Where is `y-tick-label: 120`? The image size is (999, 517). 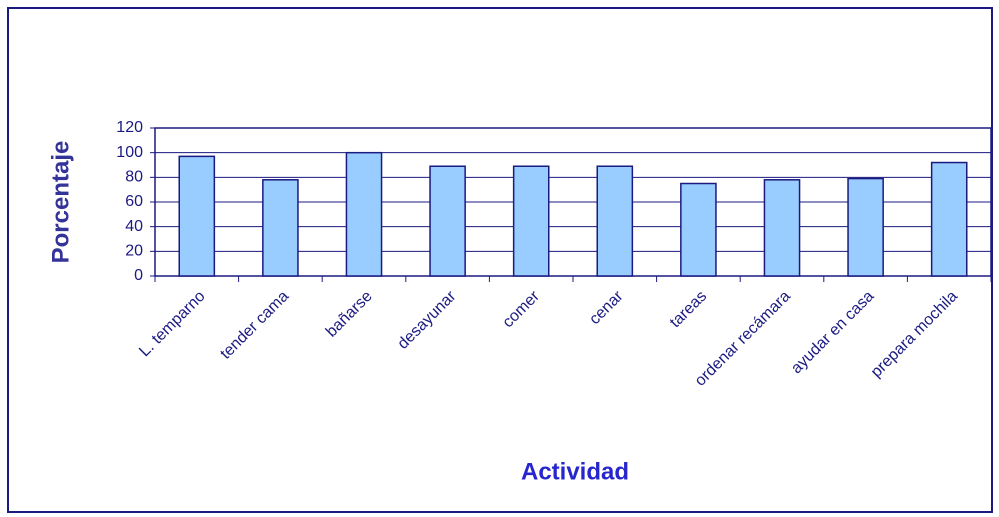 y-tick-label: 120 is located at coordinates (129, 127).